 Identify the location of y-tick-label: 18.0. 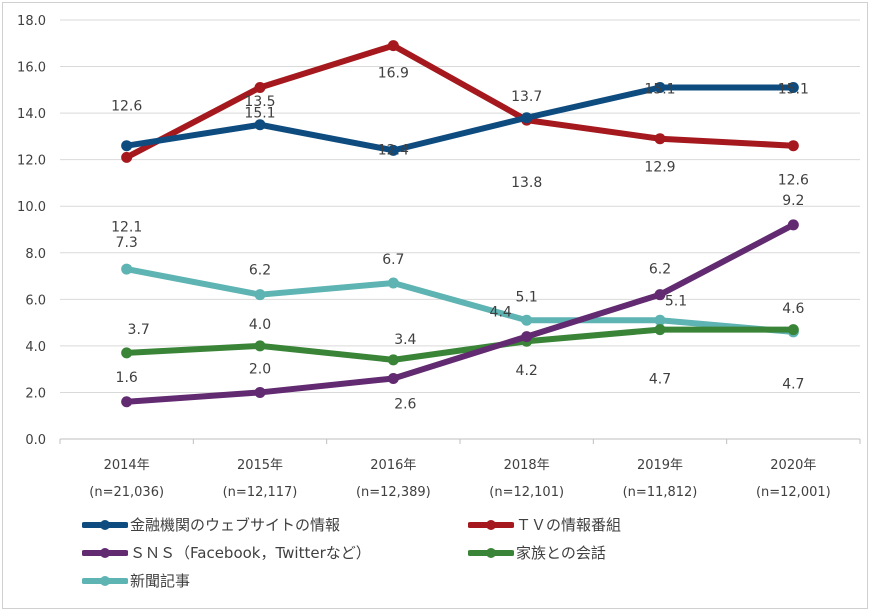
(31, 21).